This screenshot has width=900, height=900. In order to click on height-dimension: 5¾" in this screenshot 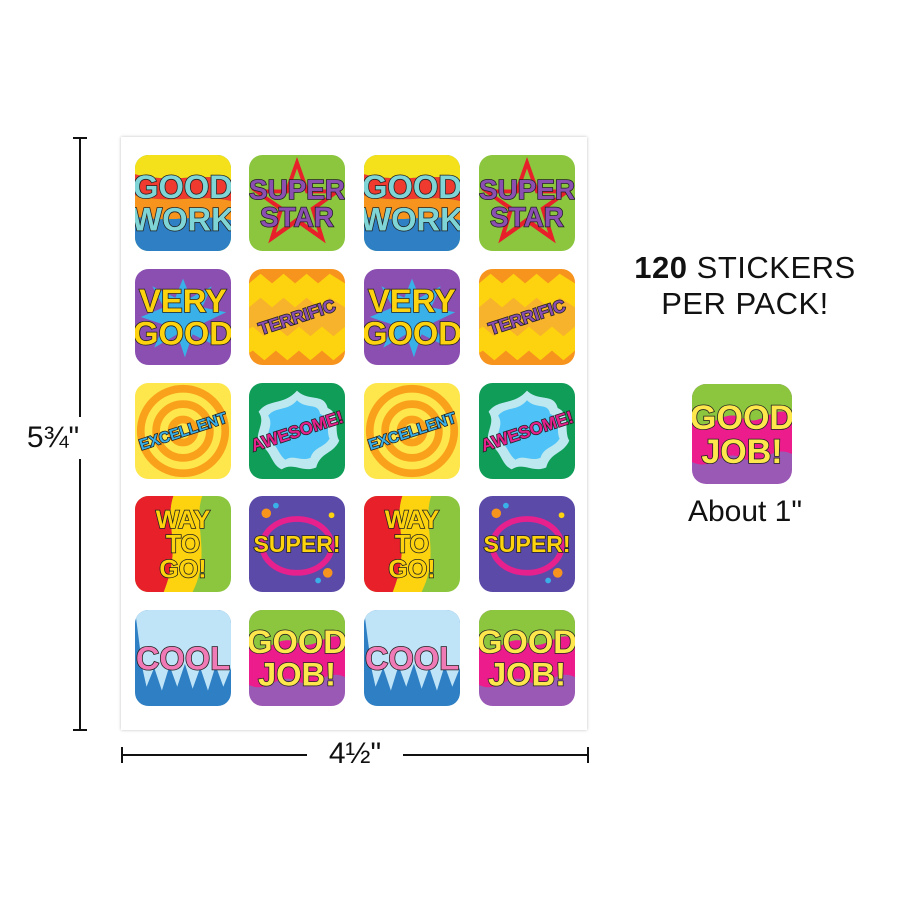, I will do `click(53, 434)`.